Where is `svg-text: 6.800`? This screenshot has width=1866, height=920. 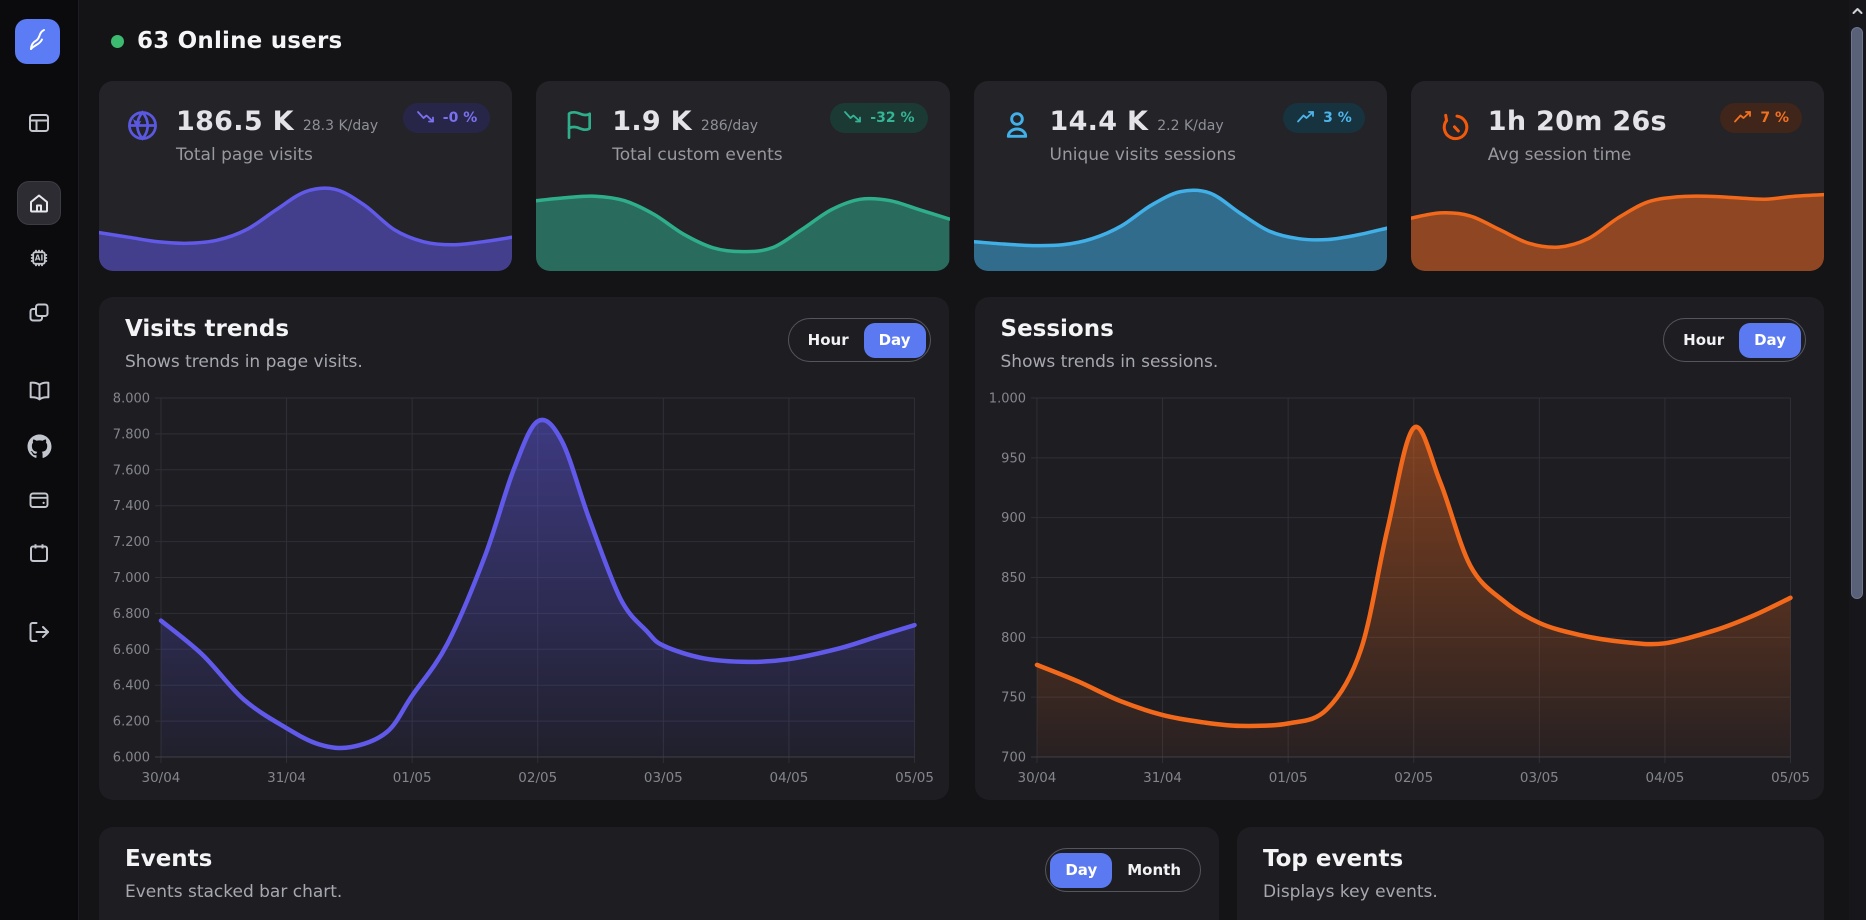 svg-text: 6.800 is located at coordinates (131, 614).